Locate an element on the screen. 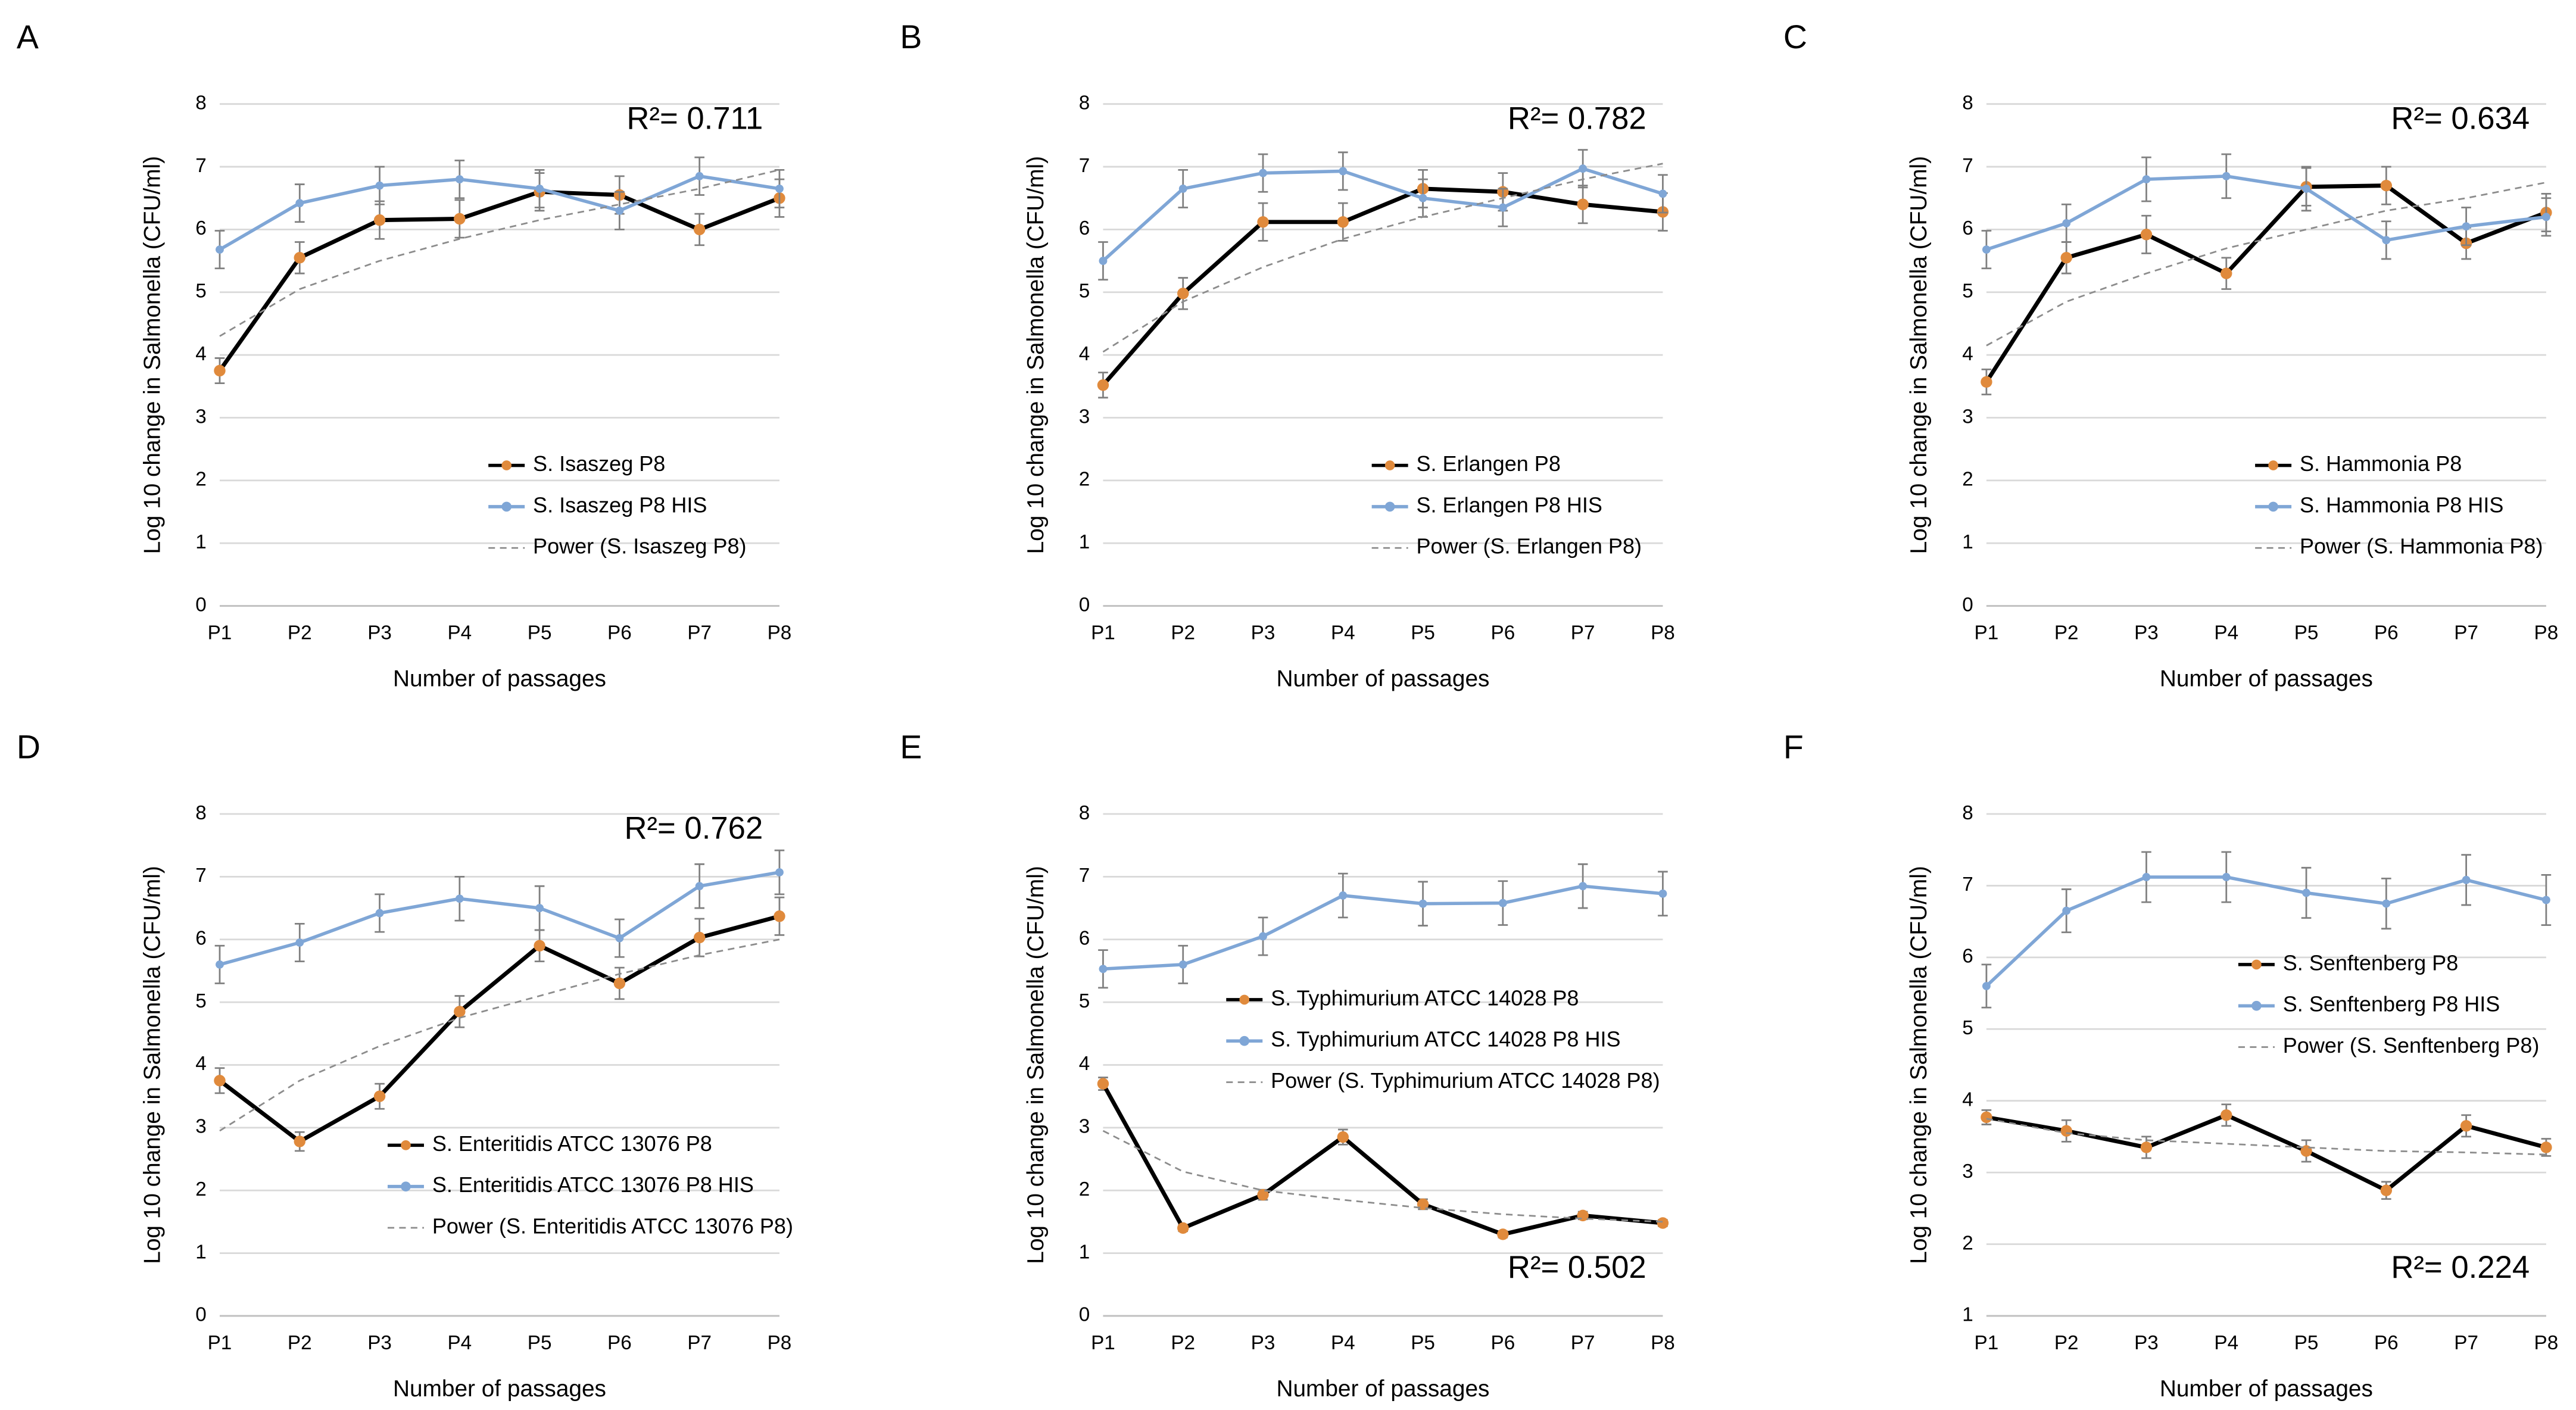 The image size is (2576, 1410). legend-label: S. Erlangen P8 is located at coordinates (1489, 463).